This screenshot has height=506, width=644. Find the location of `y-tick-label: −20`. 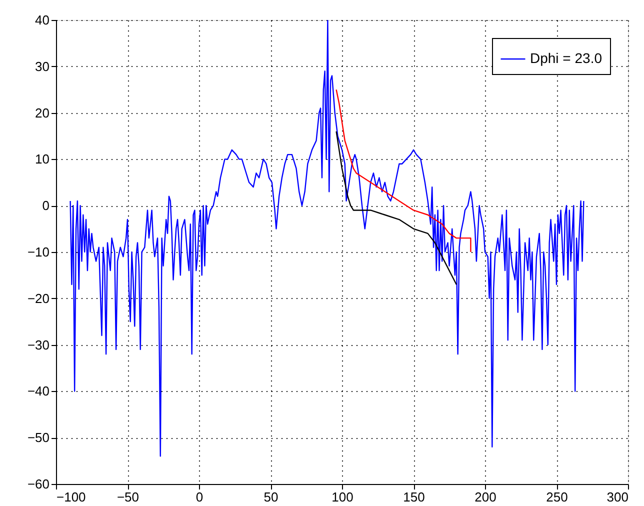

y-tick-label: −20 is located at coordinates (38, 298).